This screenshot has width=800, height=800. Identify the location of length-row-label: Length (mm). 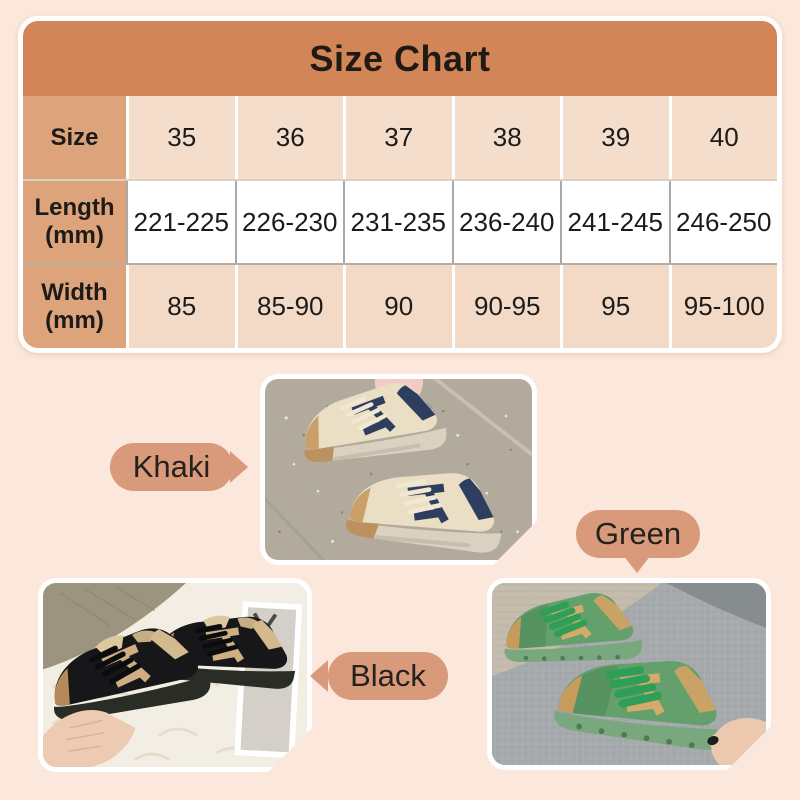
(74, 222).